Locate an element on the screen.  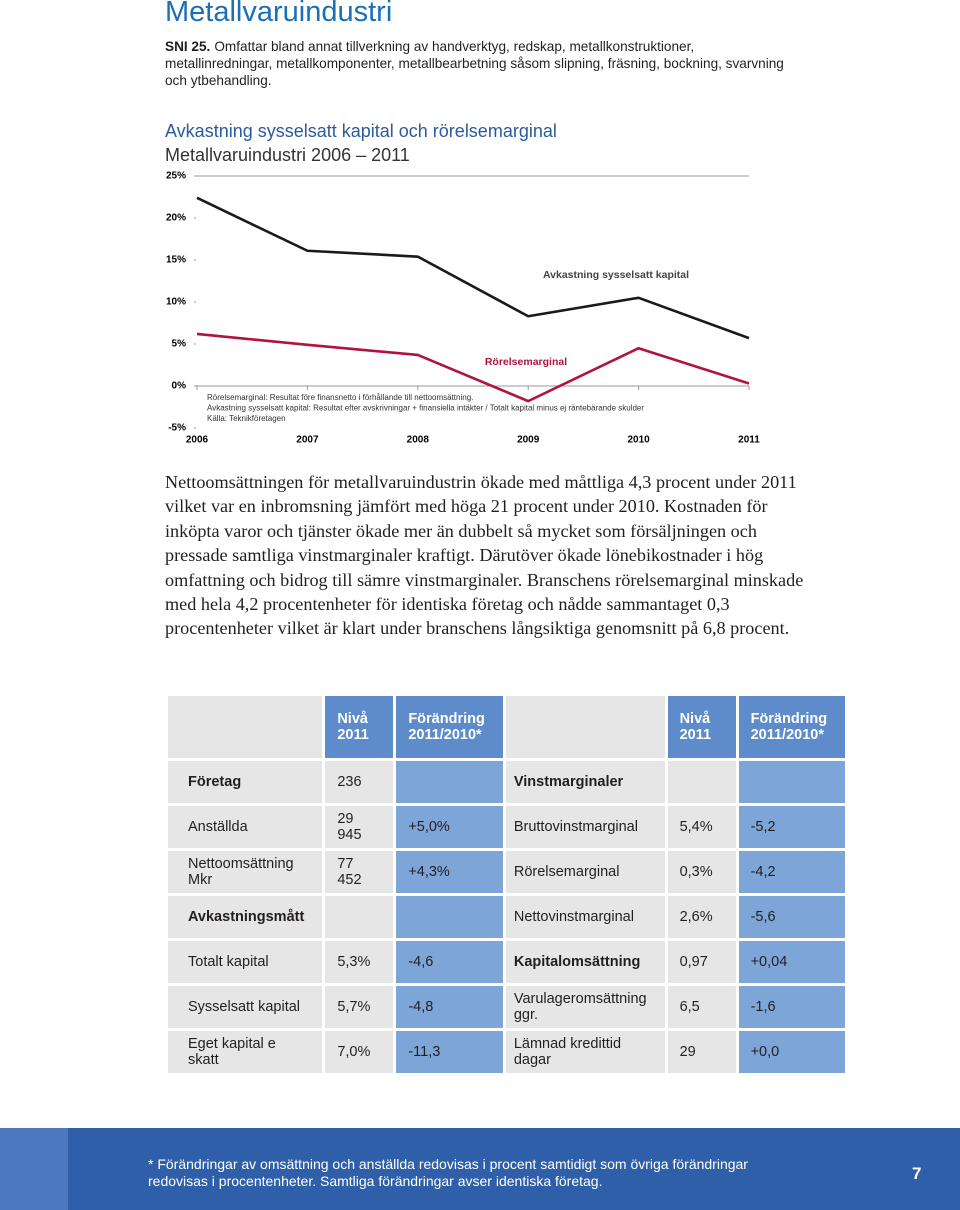
x-tick-label: 2006 is located at coordinates (197, 440).